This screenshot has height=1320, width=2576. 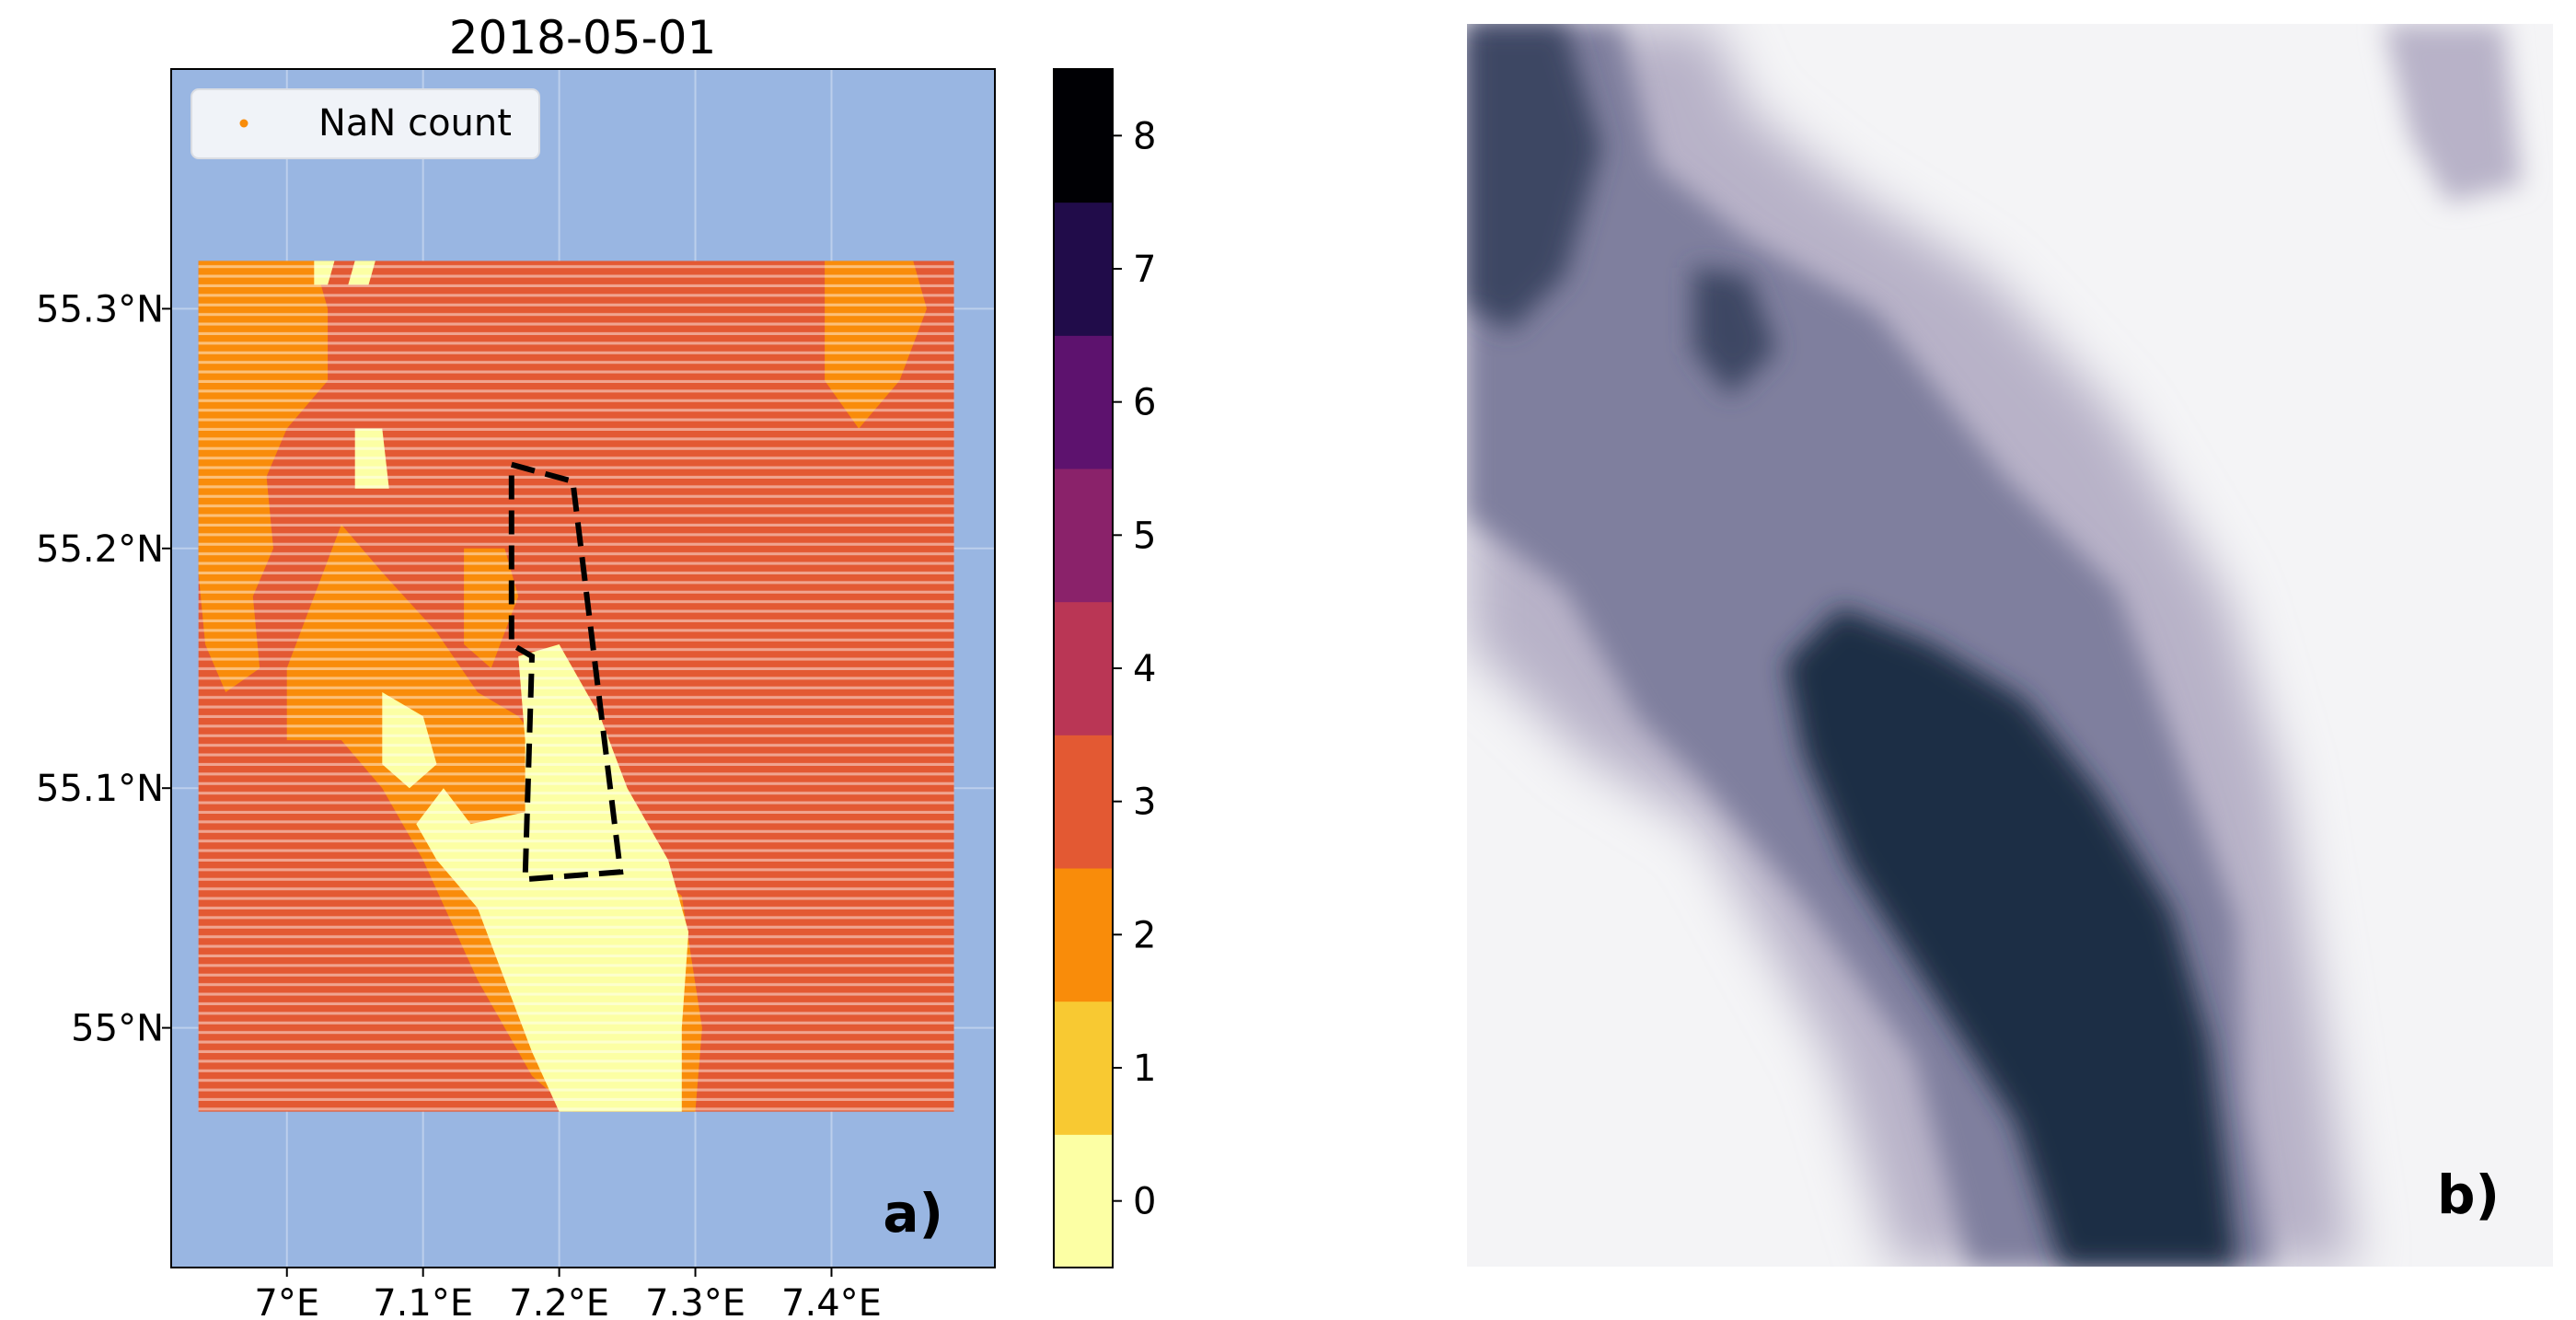 I want to click on chart-title: 2018-05-01, so click(x=583, y=37).